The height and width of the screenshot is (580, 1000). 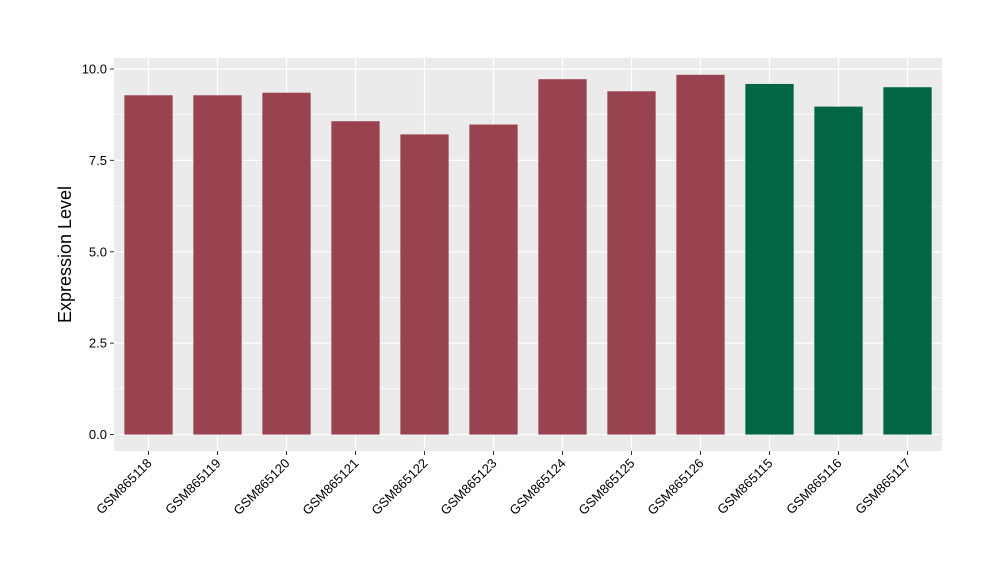 What do you see at coordinates (562, 257) in the screenshot?
I see `bar-GSM865124` at bounding box center [562, 257].